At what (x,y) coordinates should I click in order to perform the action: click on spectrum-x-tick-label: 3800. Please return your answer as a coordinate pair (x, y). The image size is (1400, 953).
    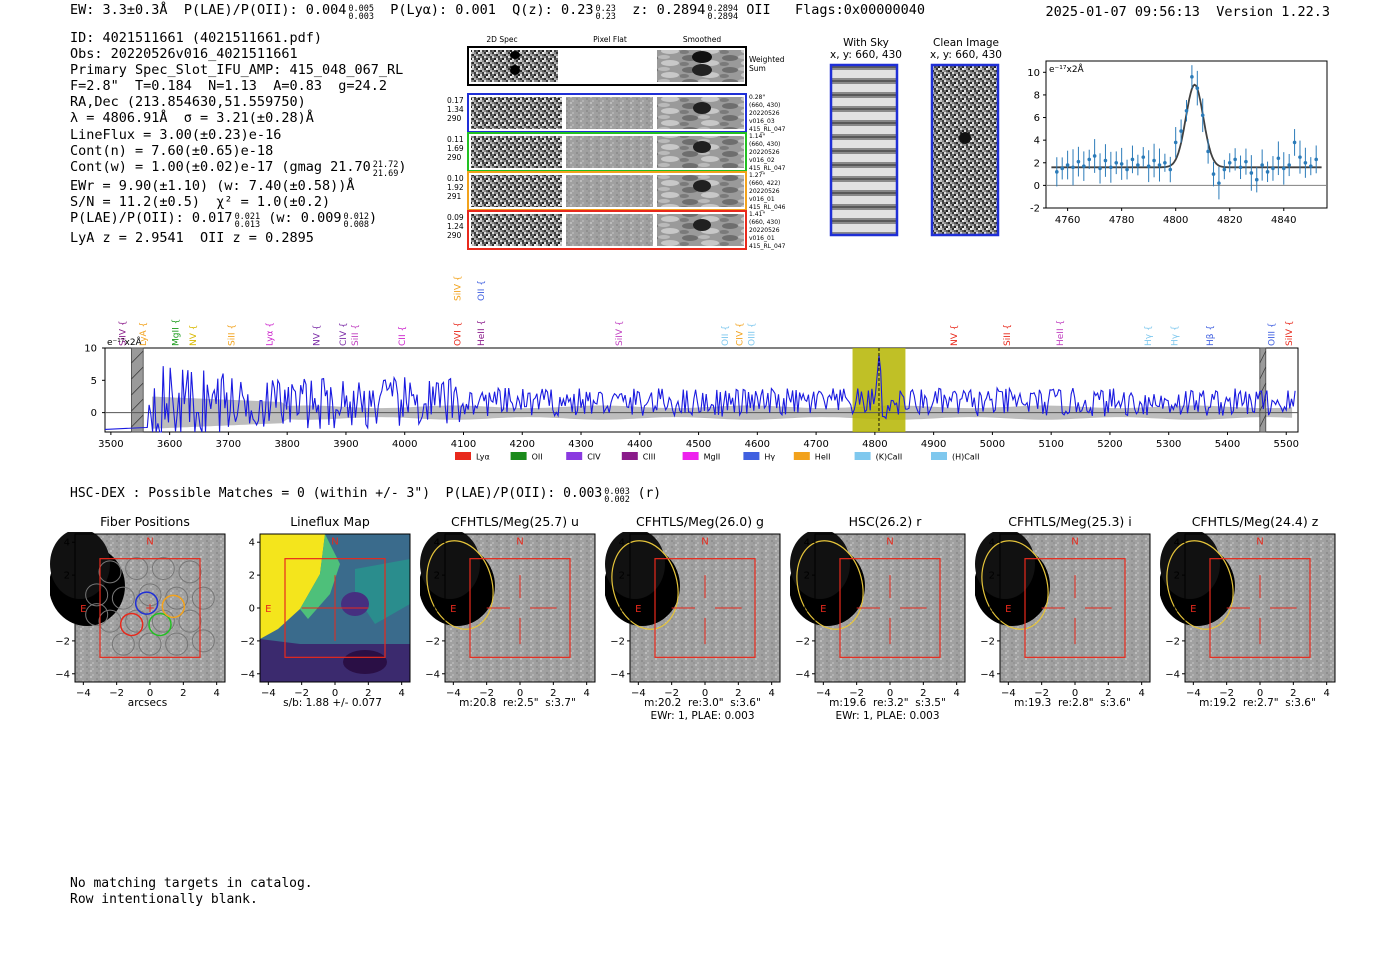
    Looking at the image, I should click on (286, 444).